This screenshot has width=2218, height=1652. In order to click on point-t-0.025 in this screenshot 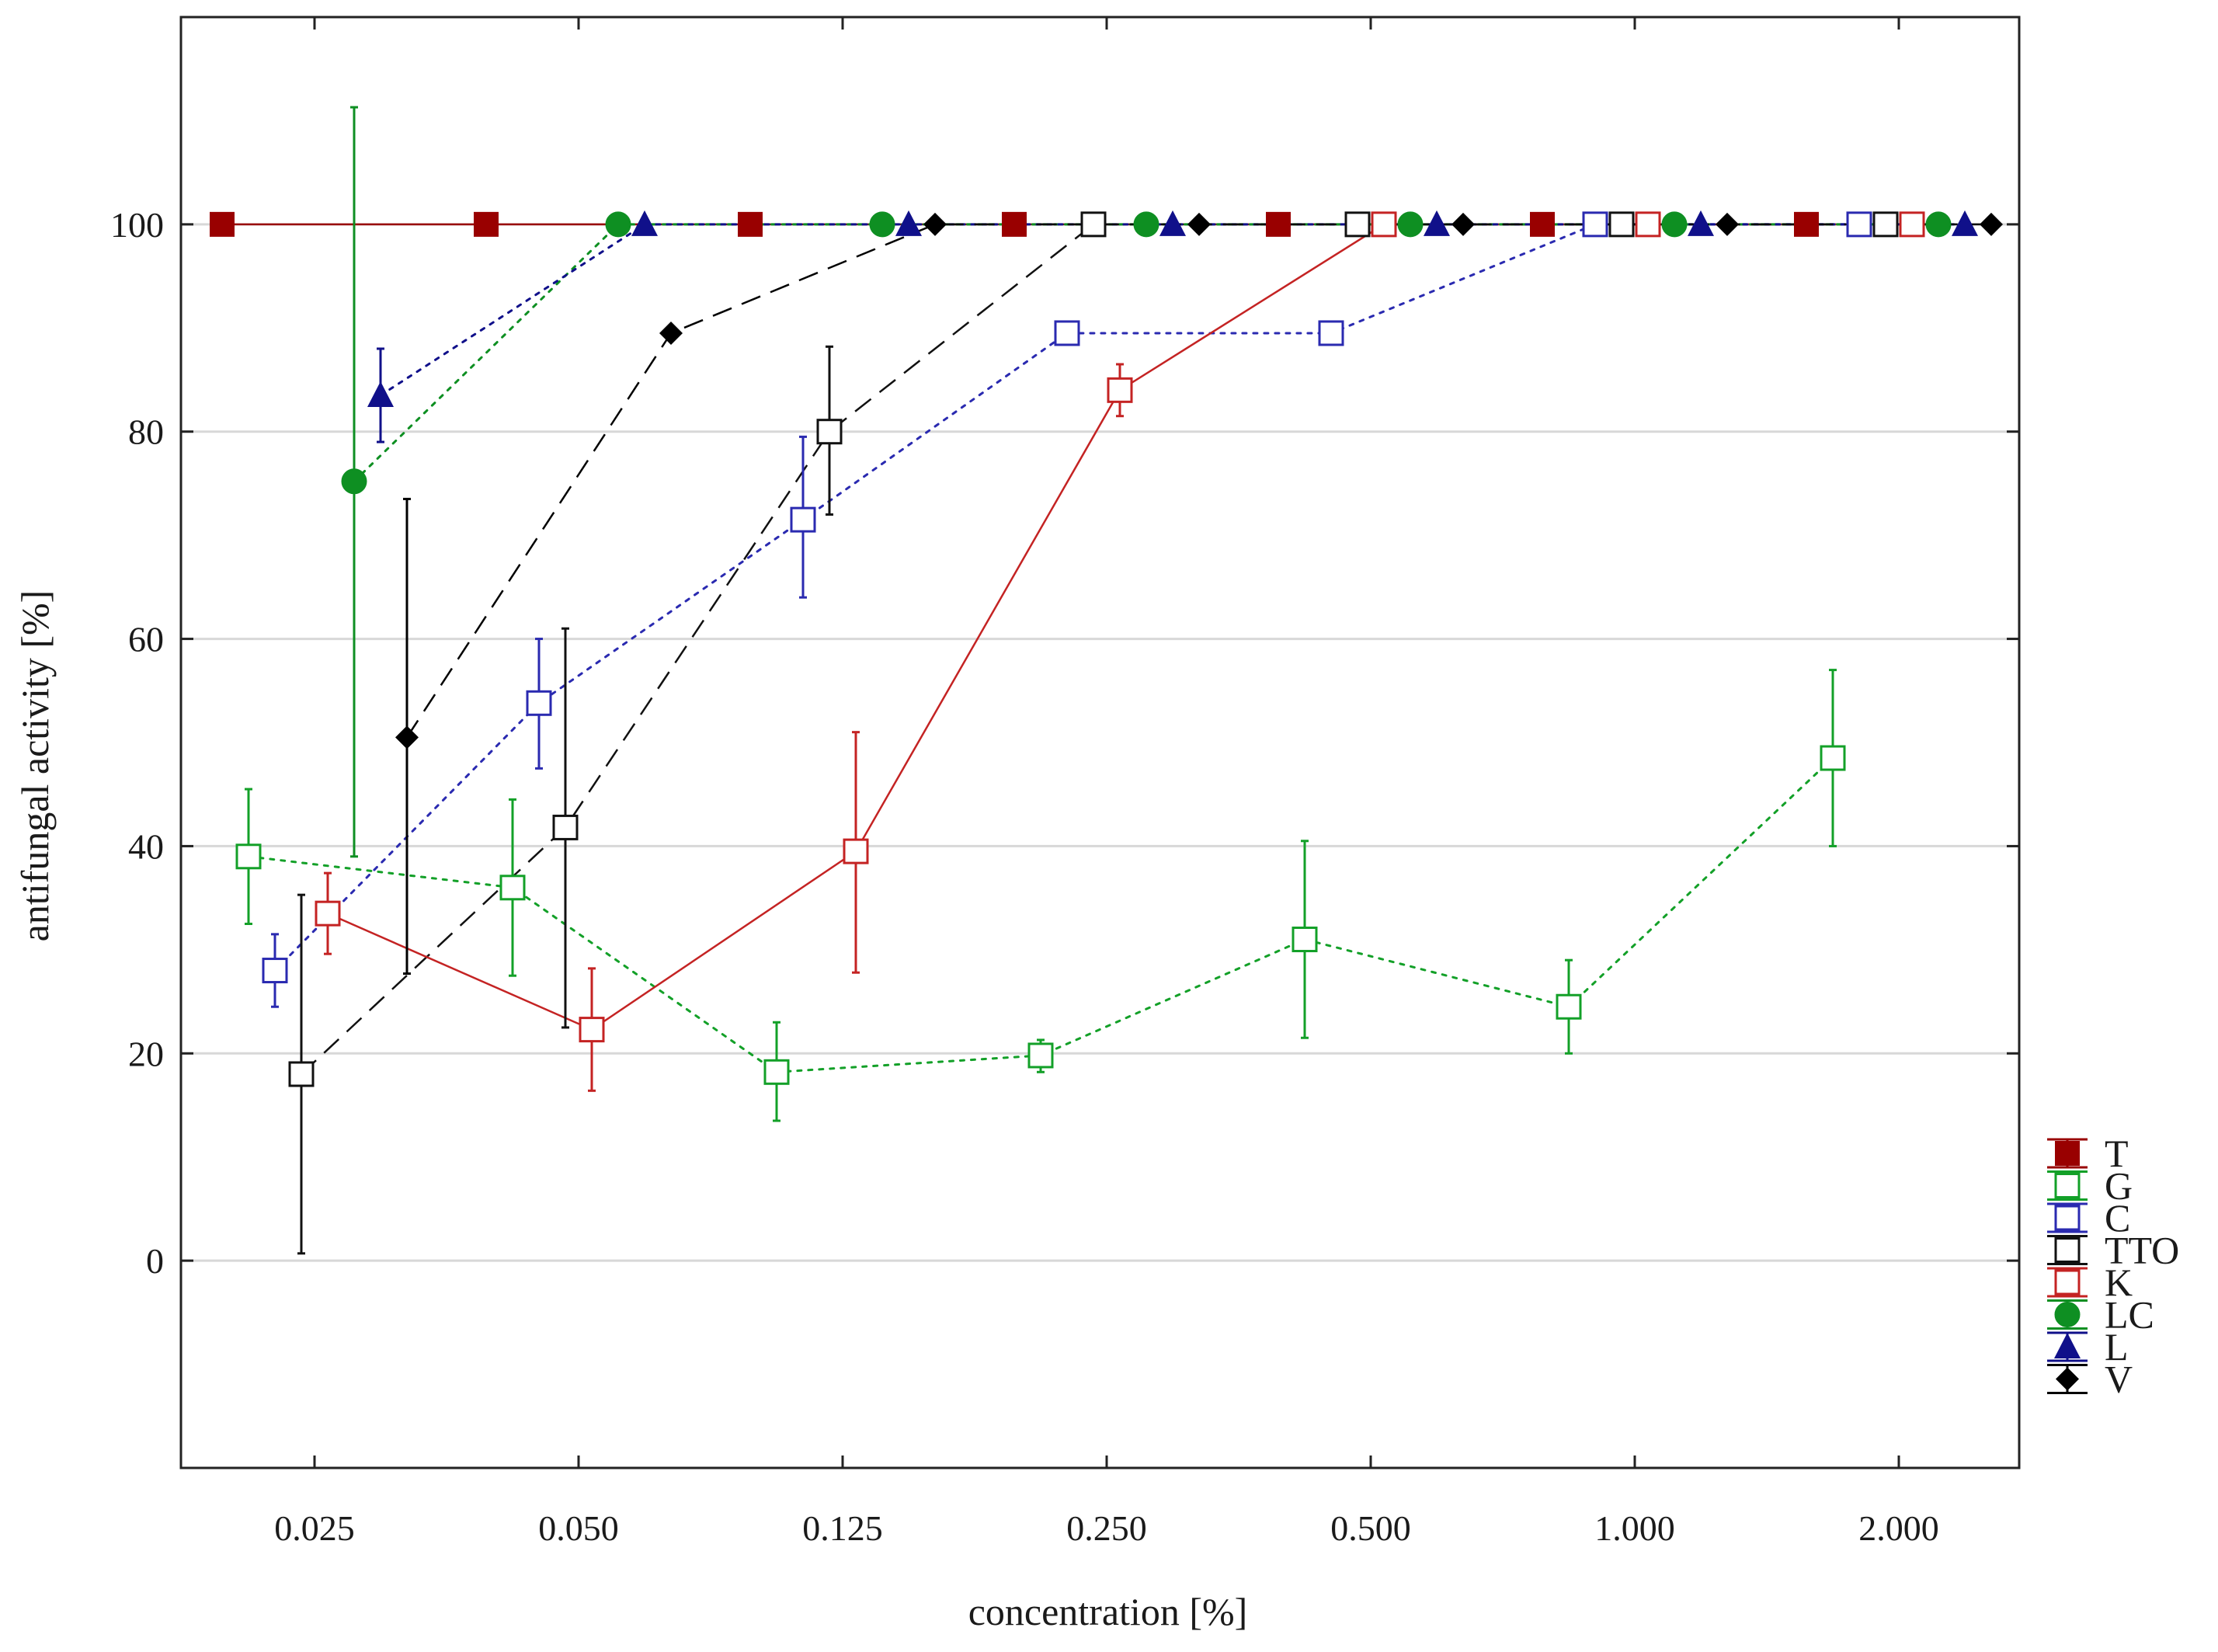, I will do `click(222, 224)`.